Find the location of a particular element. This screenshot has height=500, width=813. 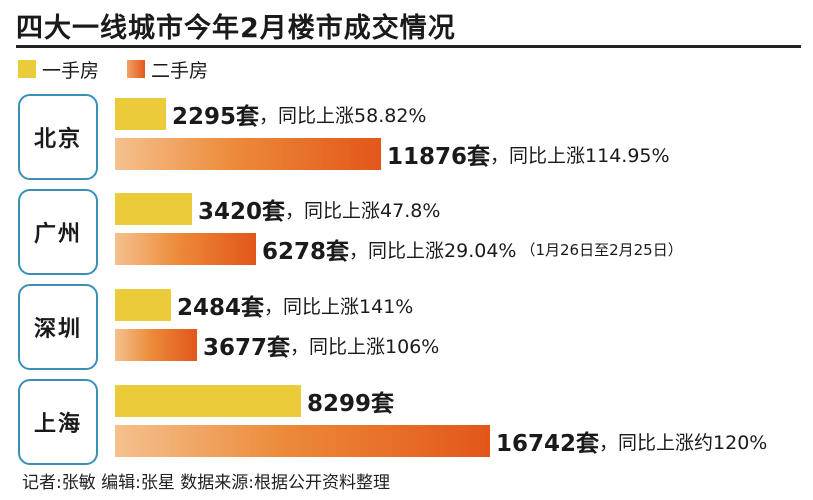

legend-label-first-hand: 一手房 is located at coordinates (71, 70).